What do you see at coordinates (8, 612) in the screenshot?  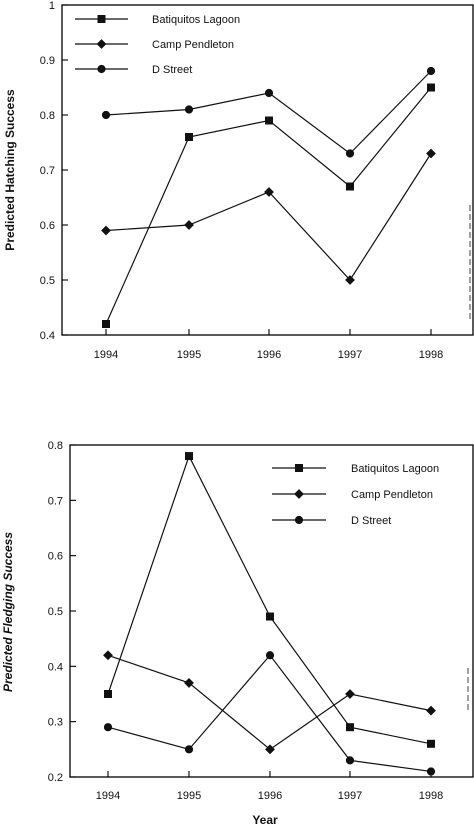 I see `y-axis-title: Predicted Fledging Success` at bounding box center [8, 612].